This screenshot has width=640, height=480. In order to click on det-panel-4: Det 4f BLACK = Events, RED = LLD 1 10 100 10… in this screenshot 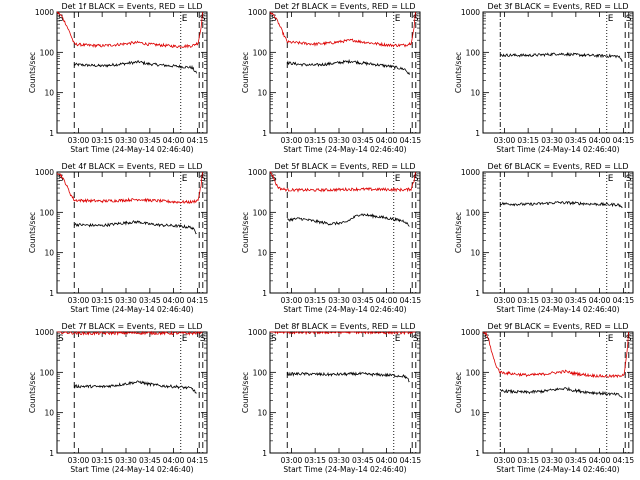, I will do `click(118, 238)`.